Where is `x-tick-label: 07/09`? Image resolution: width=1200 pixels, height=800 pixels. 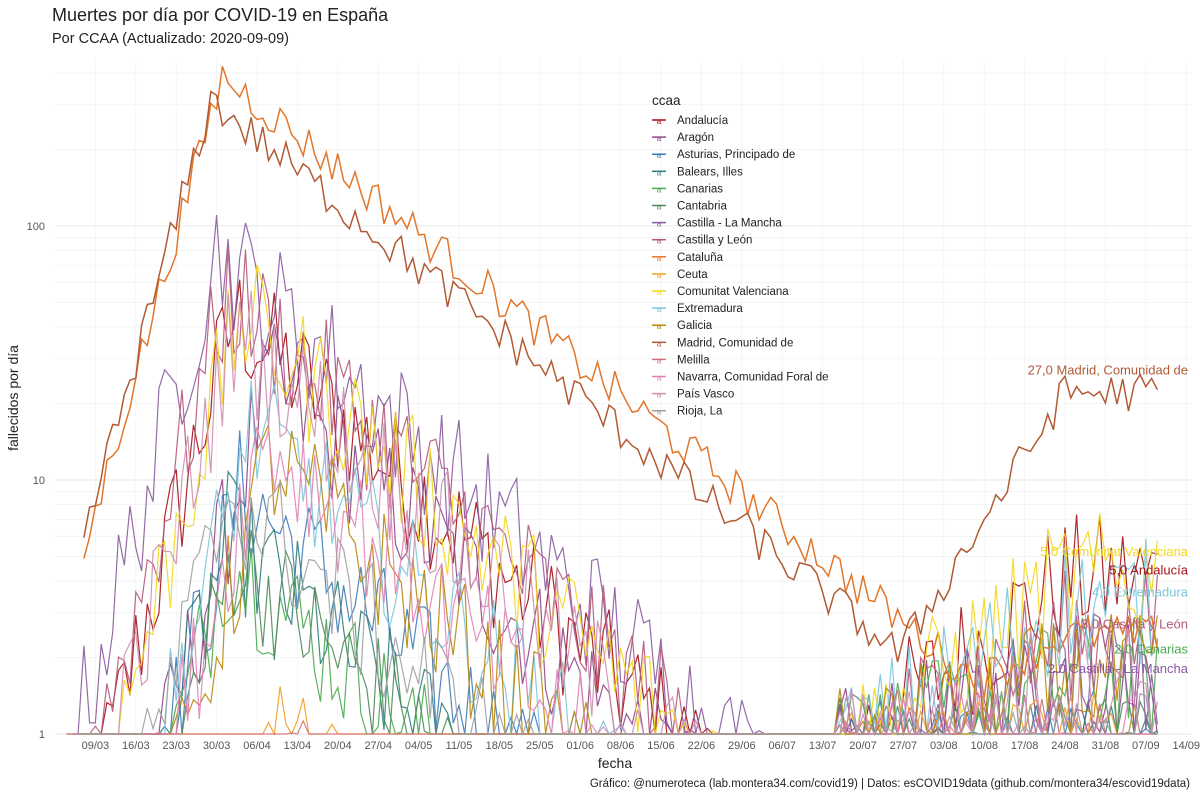
x-tick-label: 07/09 is located at coordinates (1146, 746).